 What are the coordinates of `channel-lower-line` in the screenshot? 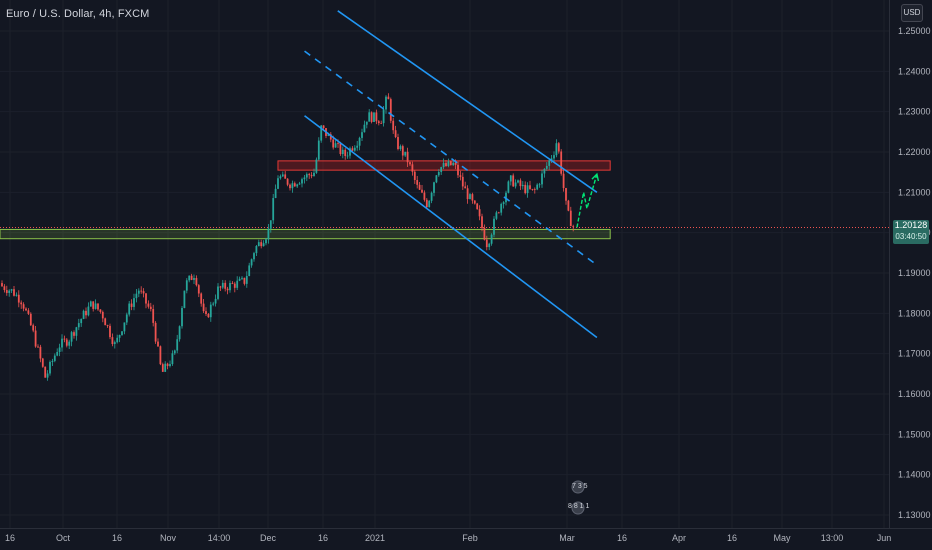 It's located at (451, 227).